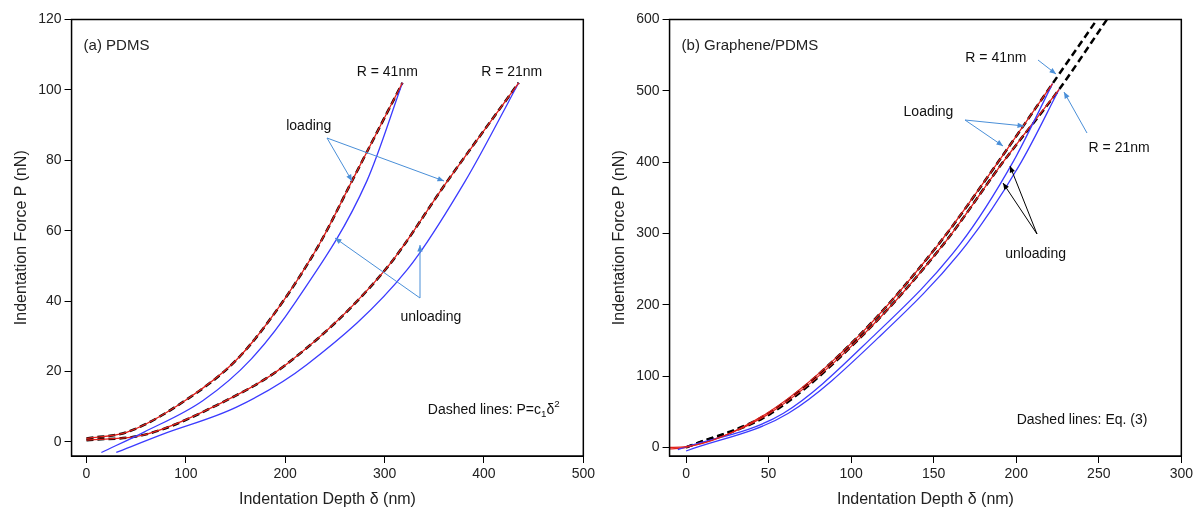 This screenshot has height=521, width=1204. I want to click on y-tick-label: 80, so click(53, 159).